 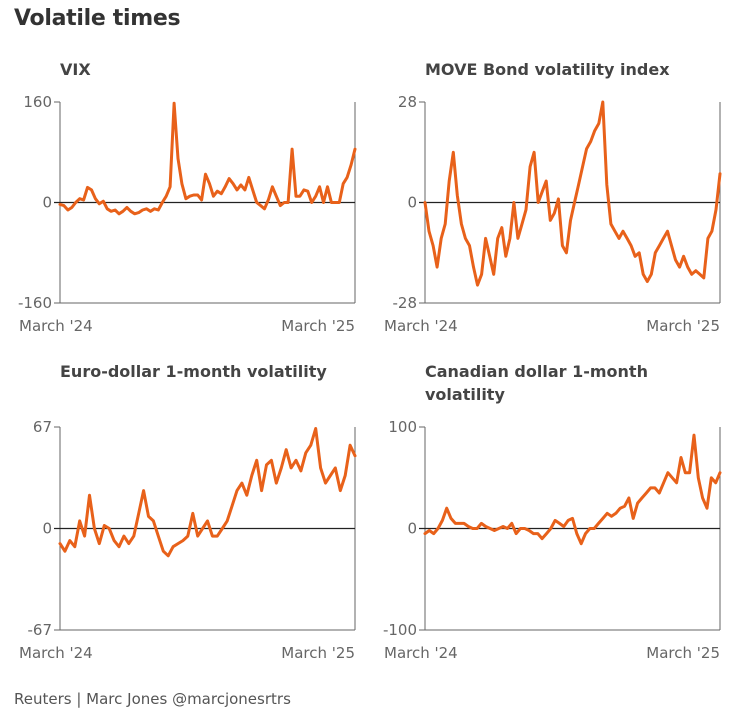 What do you see at coordinates (407, 102) in the screenshot?
I see `y-tick-label: 28` at bounding box center [407, 102].